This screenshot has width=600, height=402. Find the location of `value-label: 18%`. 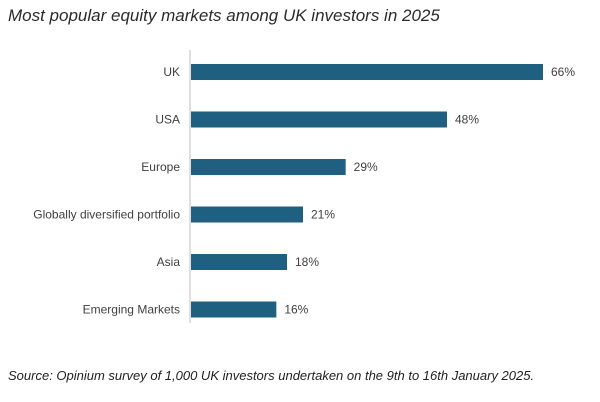

value-label: 18% is located at coordinates (307, 262).